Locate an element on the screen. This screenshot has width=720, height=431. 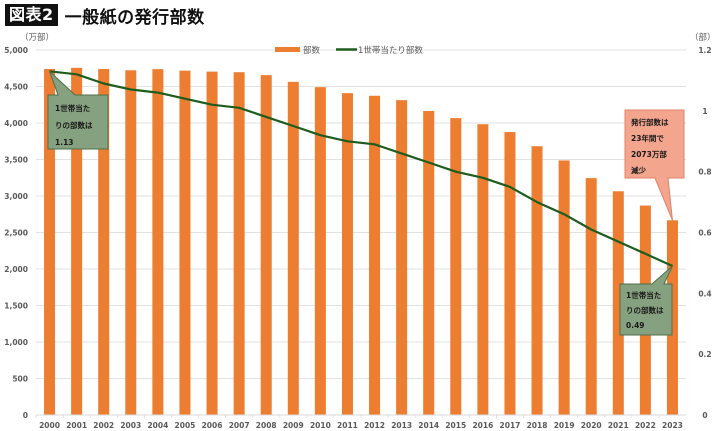
x-tick: 2020 is located at coordinates (591, 425).